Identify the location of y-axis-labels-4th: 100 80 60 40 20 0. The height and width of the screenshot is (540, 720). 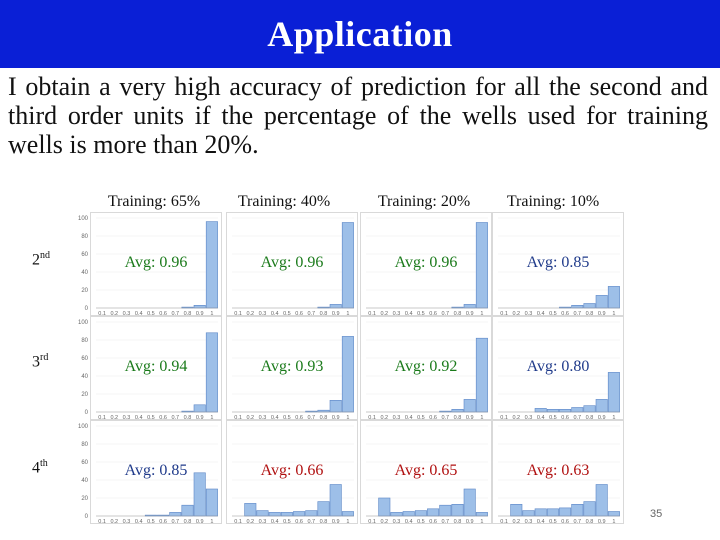
(83, 472).